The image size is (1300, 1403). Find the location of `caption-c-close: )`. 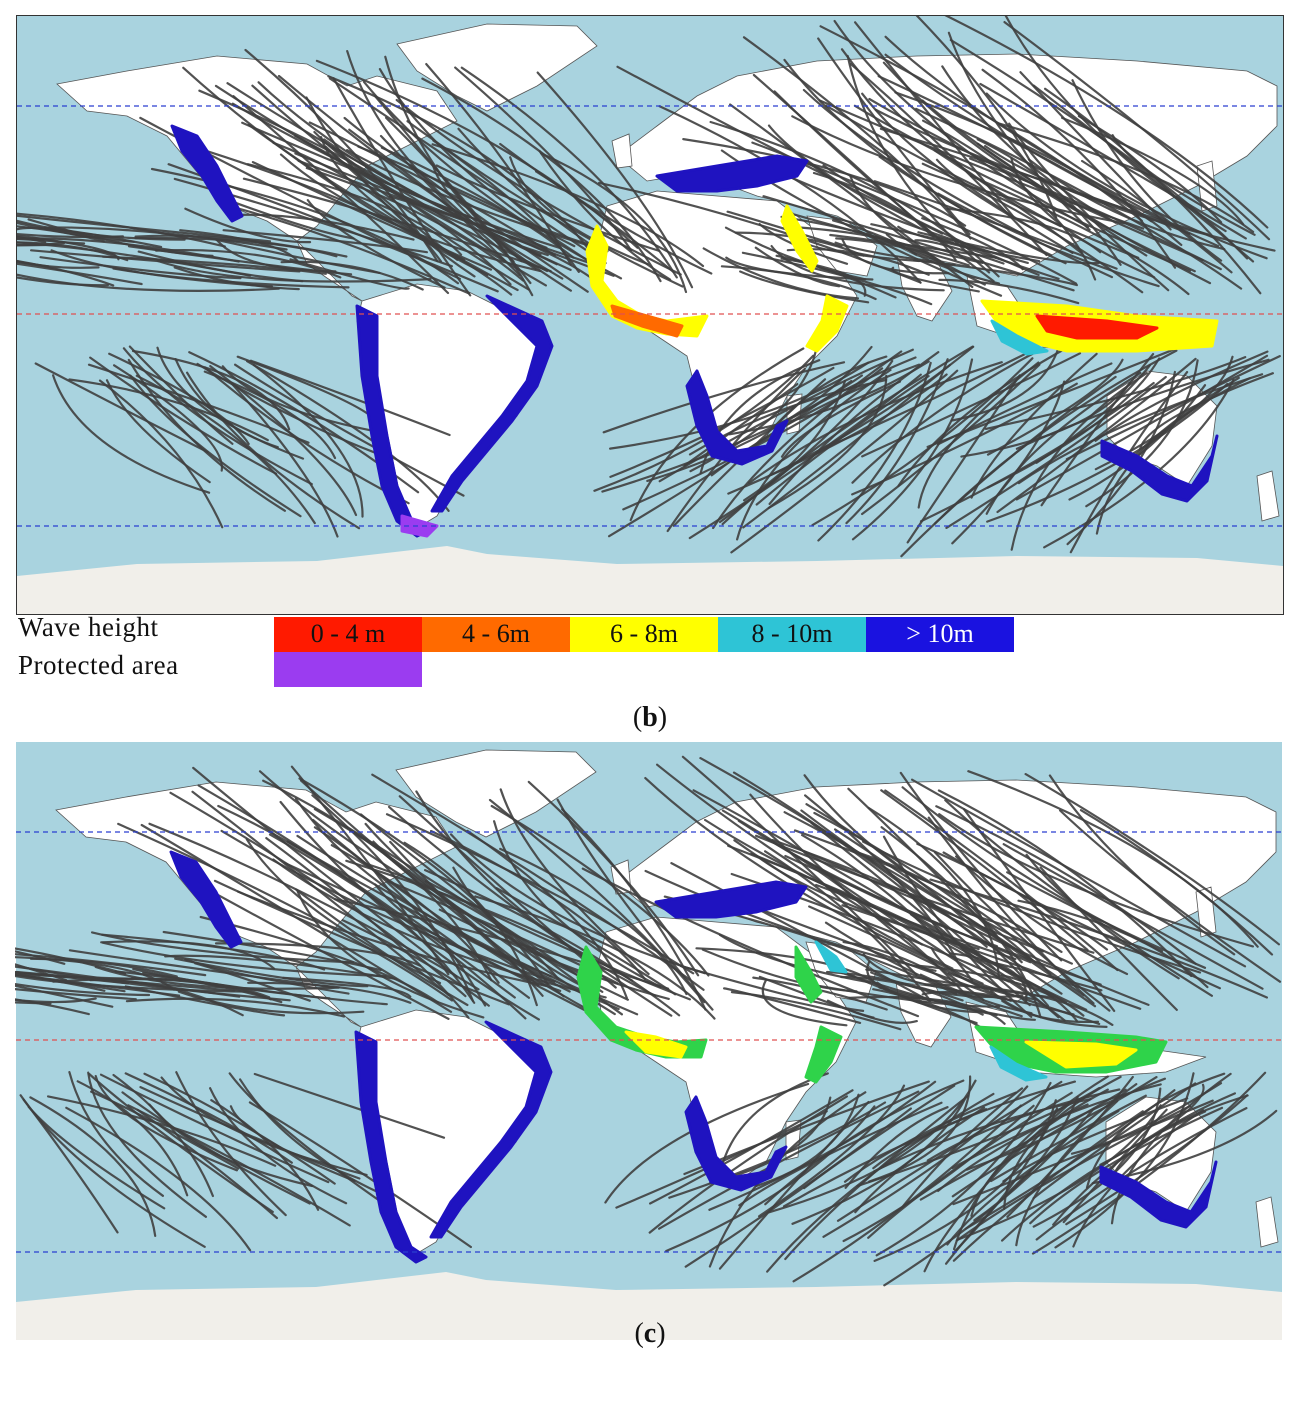

caption-c-close: ) is located at coordinates (661, 1333).